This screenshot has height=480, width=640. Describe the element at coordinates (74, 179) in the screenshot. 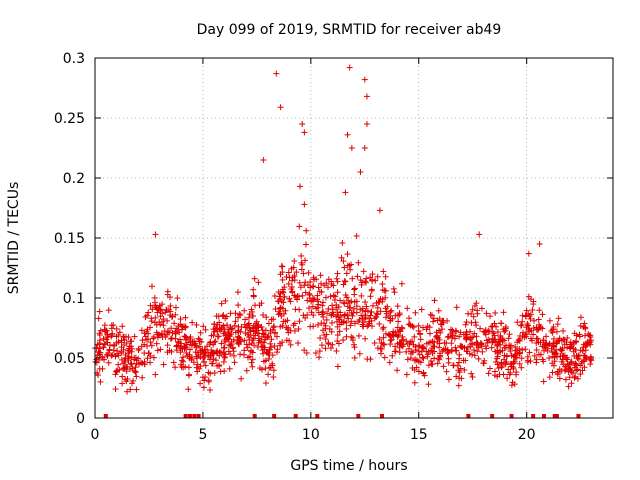

I see `y-tick-label: 0.2` at that location.